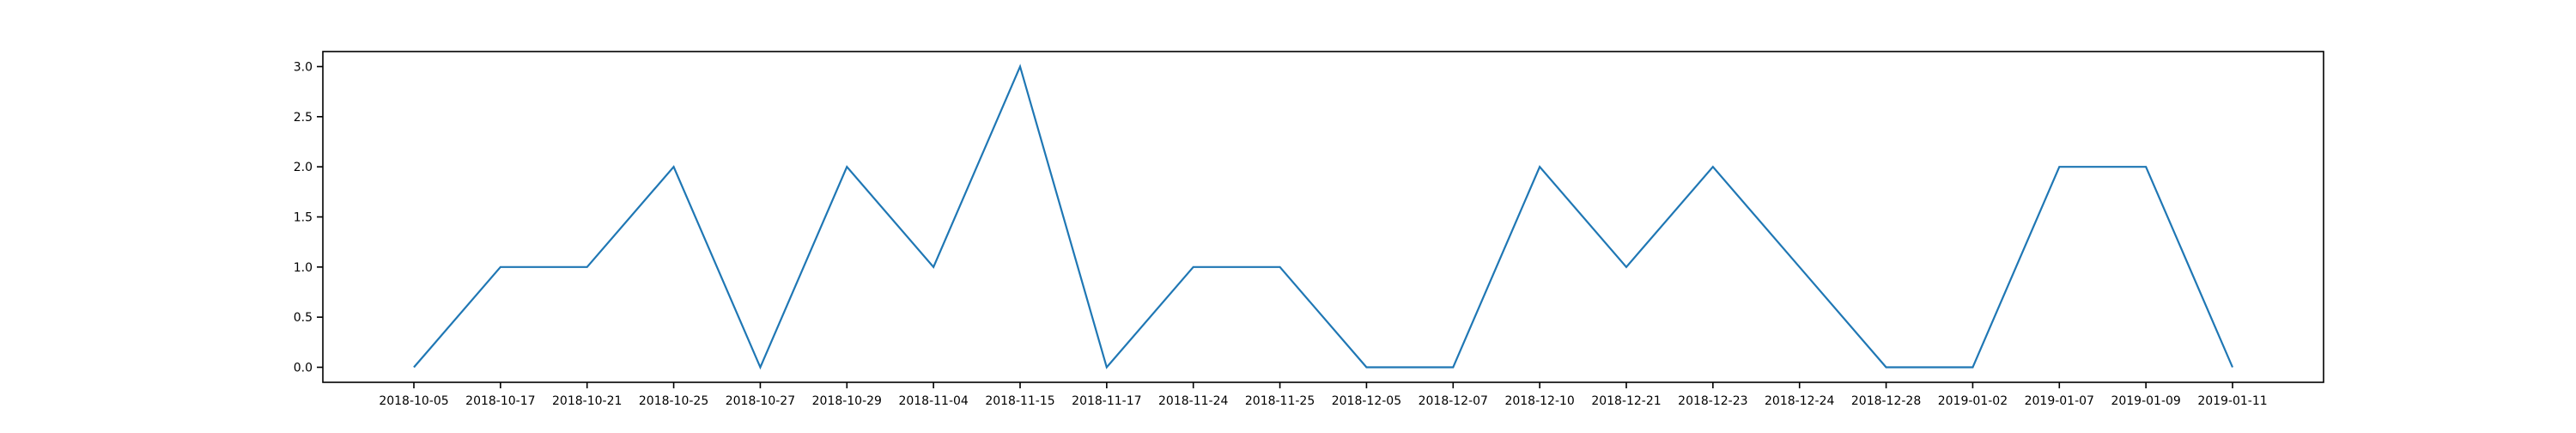 Image resolution: width=2576 pixels, height=433 pixels. I want to click on x-tick-label-2: 2018-10-21, so click(587, 401).